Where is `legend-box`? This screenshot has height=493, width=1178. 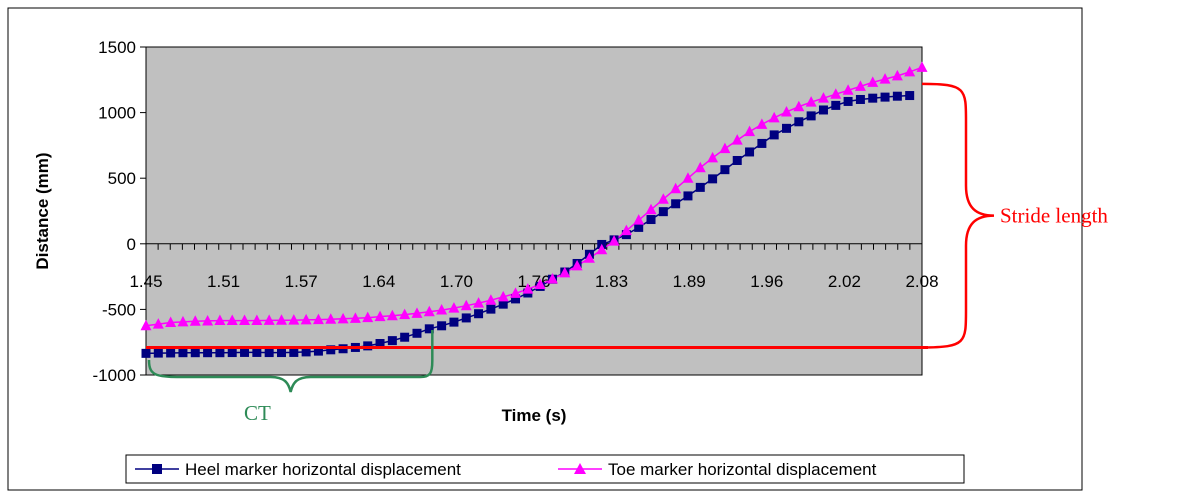 legend-box is located at coordinates (545, 469).